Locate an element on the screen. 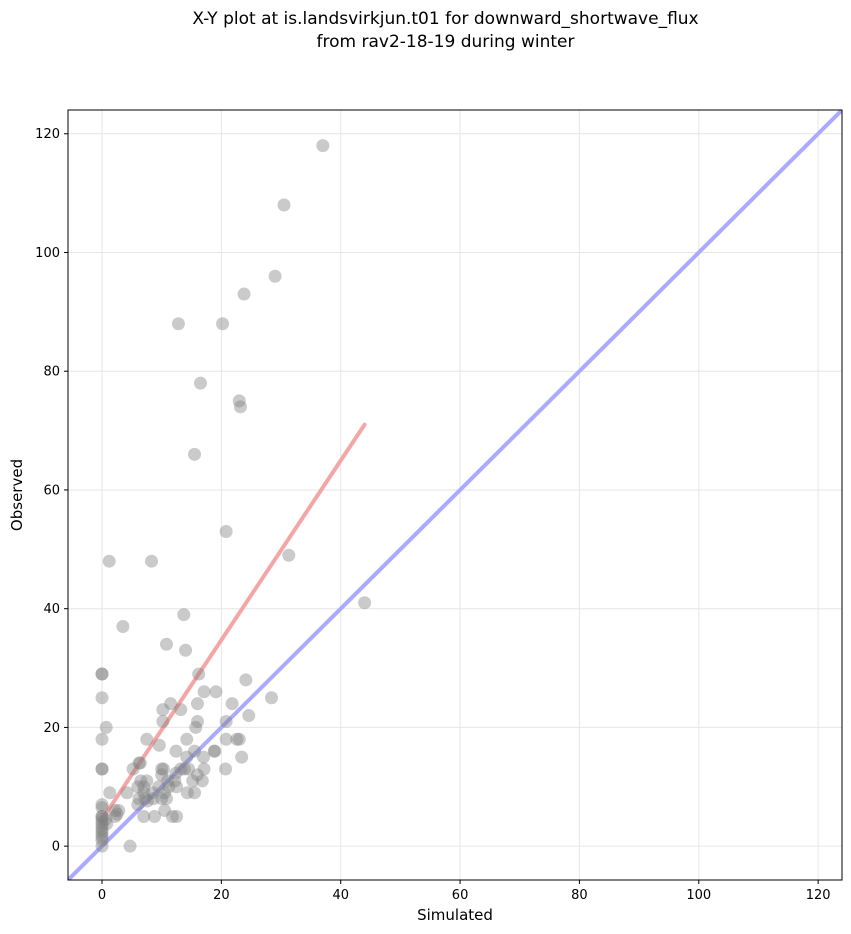 This screenshot has width=851, height=934. y-tick-label: 60 is located at coordinates (51, 490).